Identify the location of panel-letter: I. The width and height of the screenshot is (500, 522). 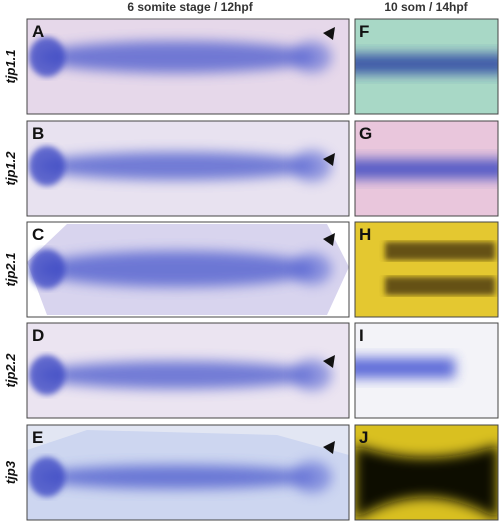
(361, 335).